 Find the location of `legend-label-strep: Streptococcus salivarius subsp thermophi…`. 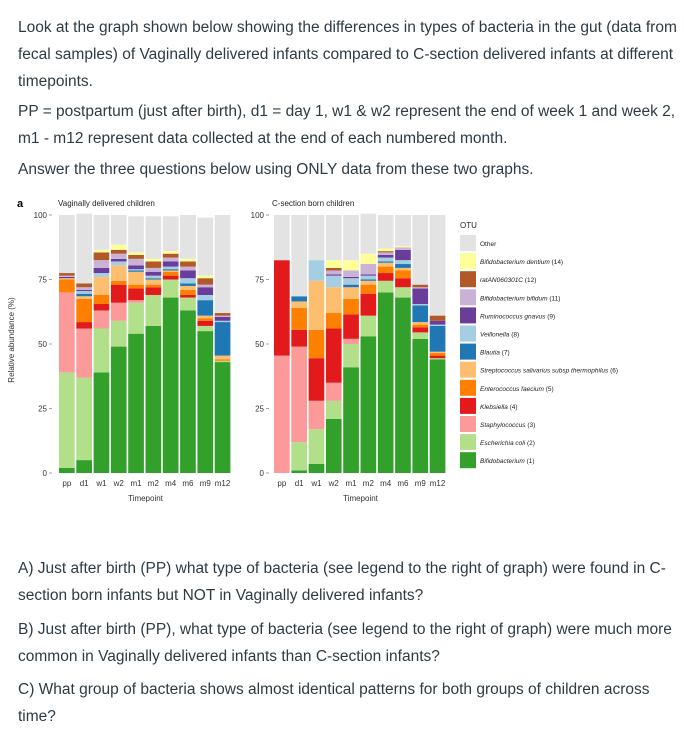

legend-label-strep: Streptococcus salivarius subsp thermophi… is located at coordinates (549, 371).